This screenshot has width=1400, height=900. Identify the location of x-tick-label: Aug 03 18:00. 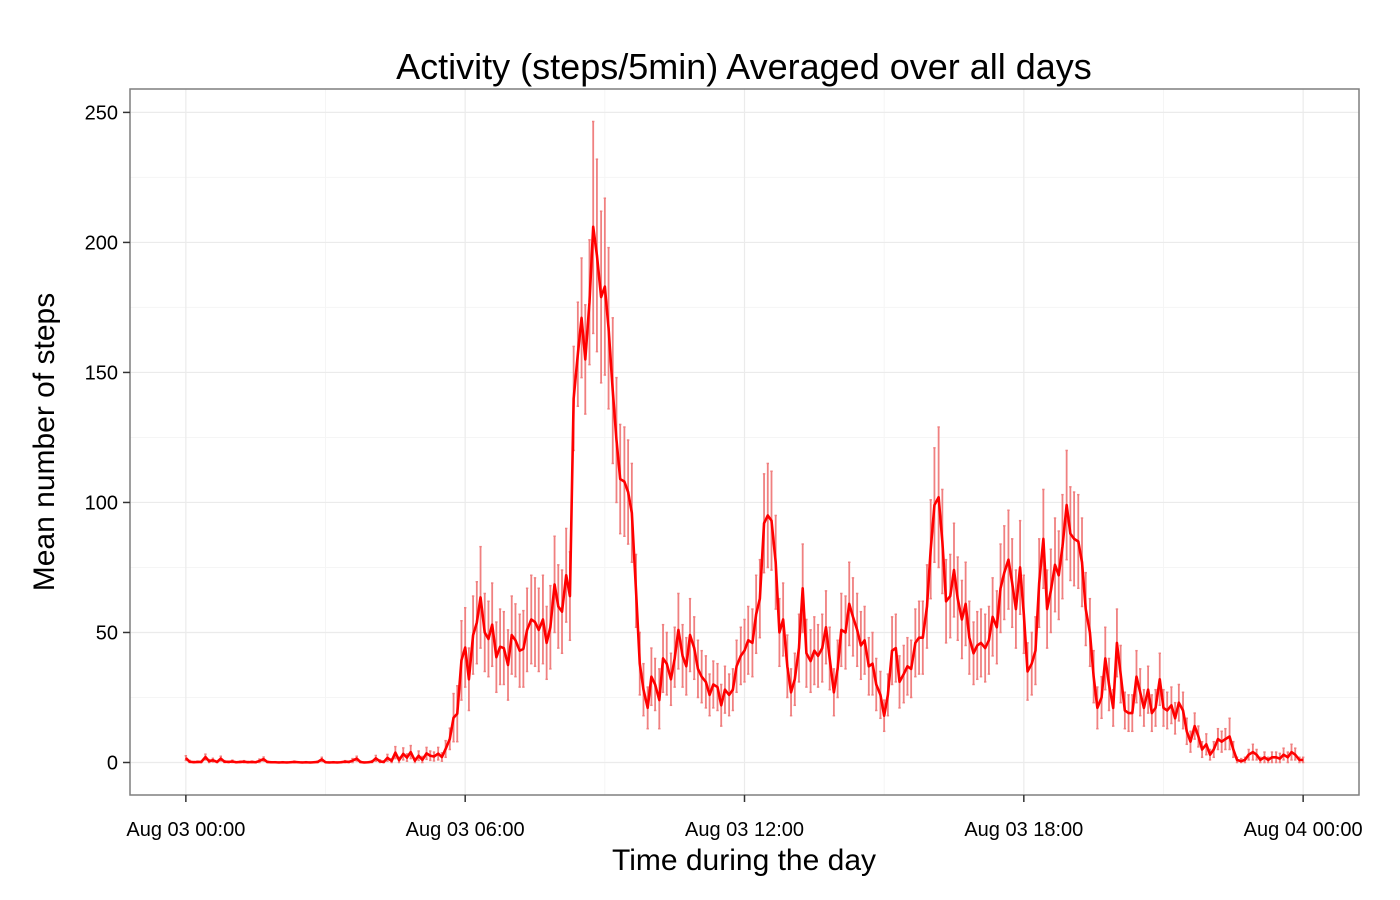
(1023, 830).